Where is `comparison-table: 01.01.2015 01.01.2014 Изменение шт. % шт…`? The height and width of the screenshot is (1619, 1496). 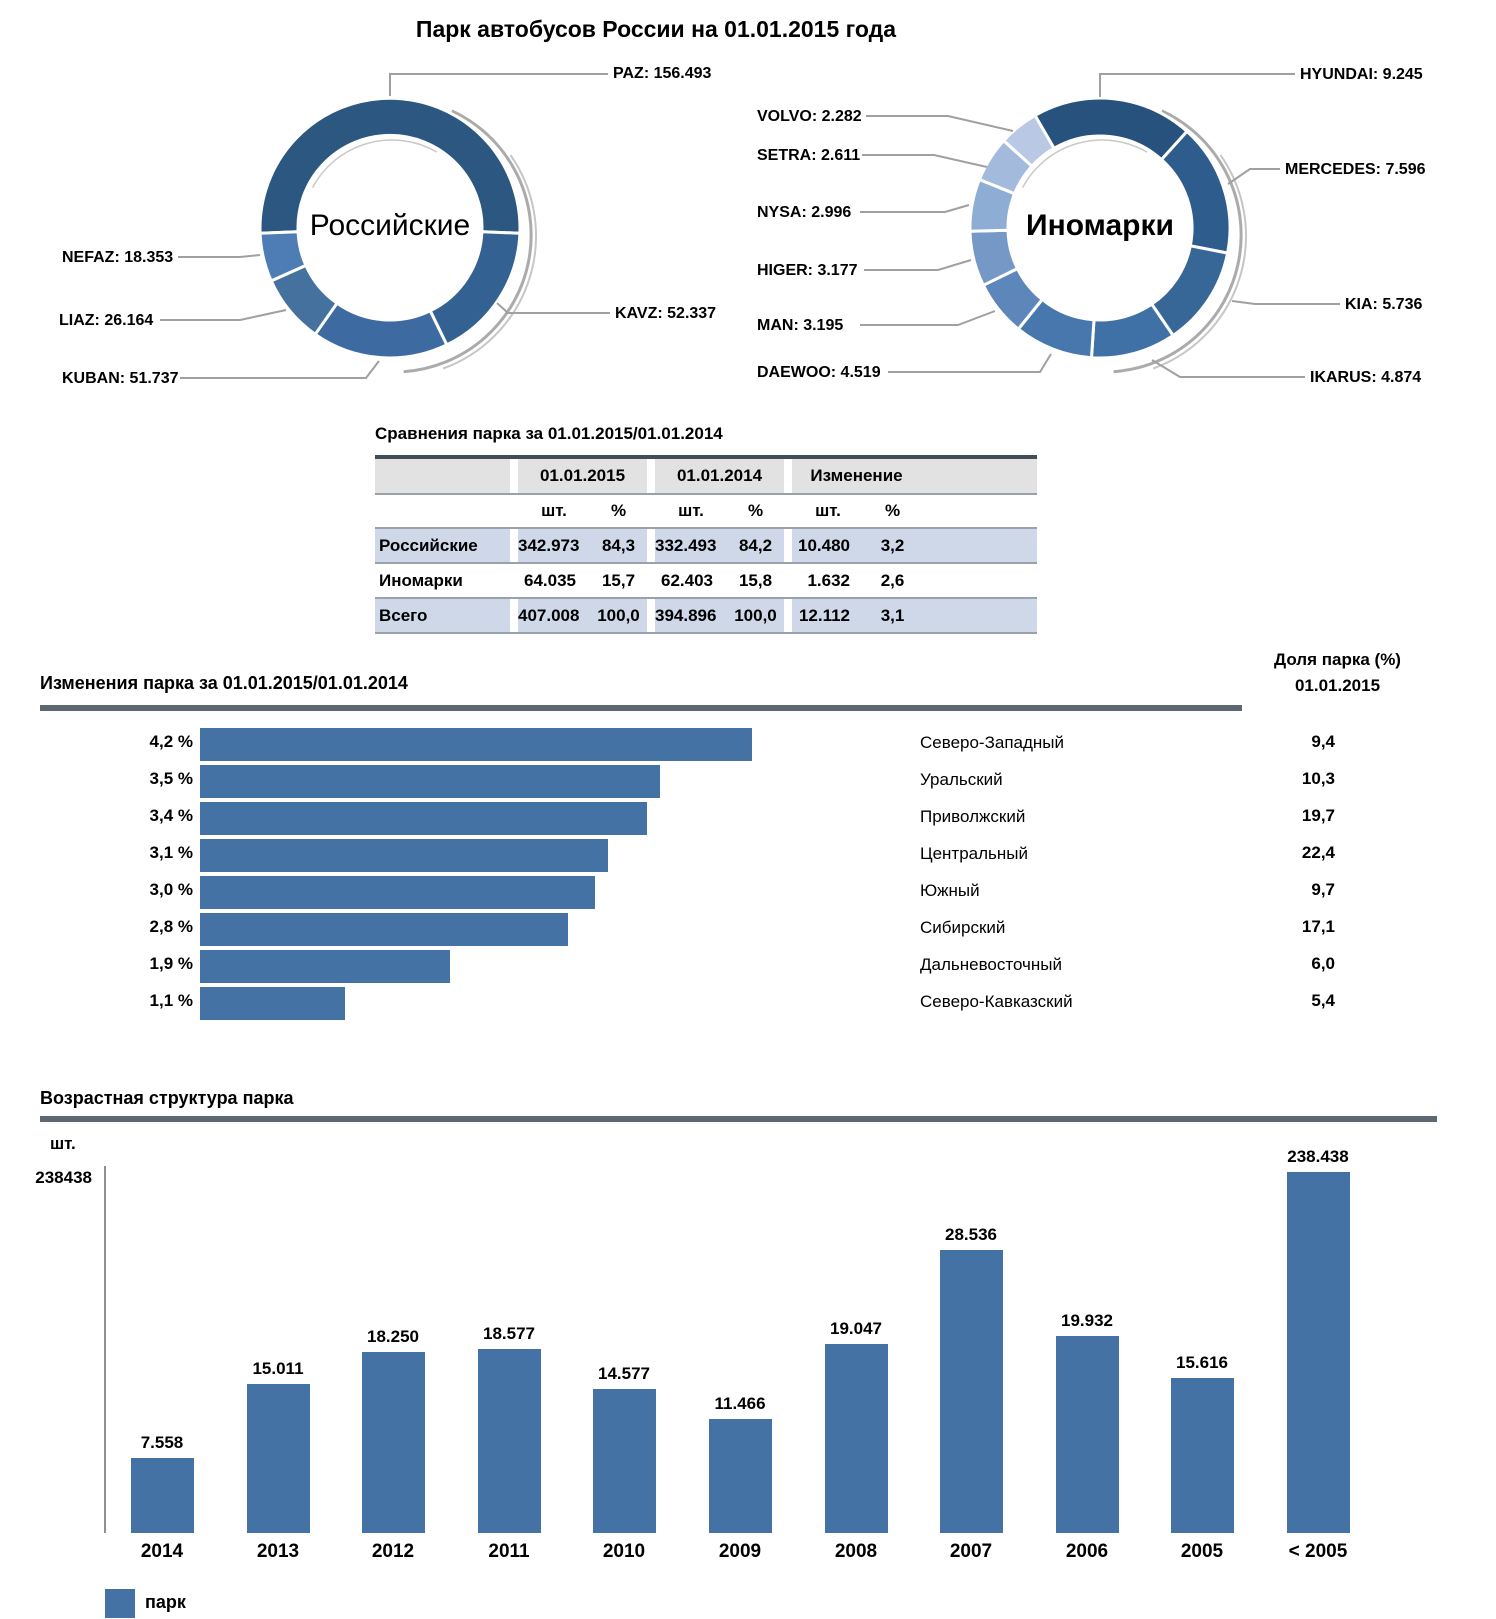 comparison-table: 01.01.2015 01.01.2014 Изменение шт. % шт… is located at coordinates (706, 544).